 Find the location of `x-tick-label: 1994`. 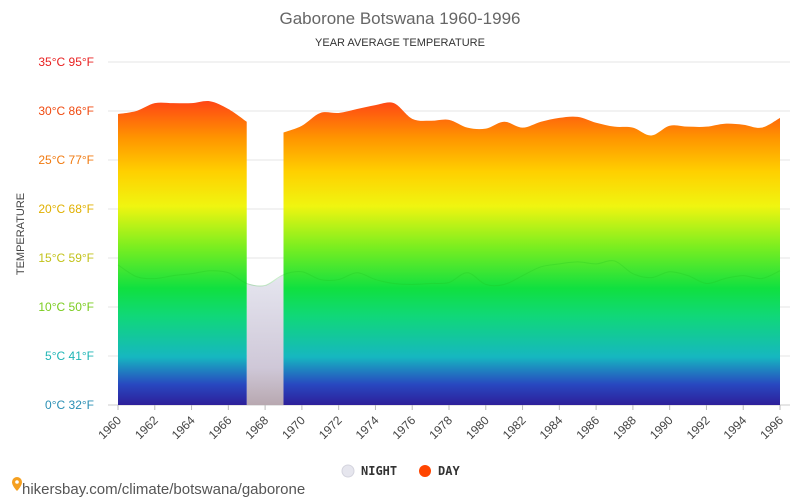

x-tick-label: 1994 is located at coordinates (735, 427).